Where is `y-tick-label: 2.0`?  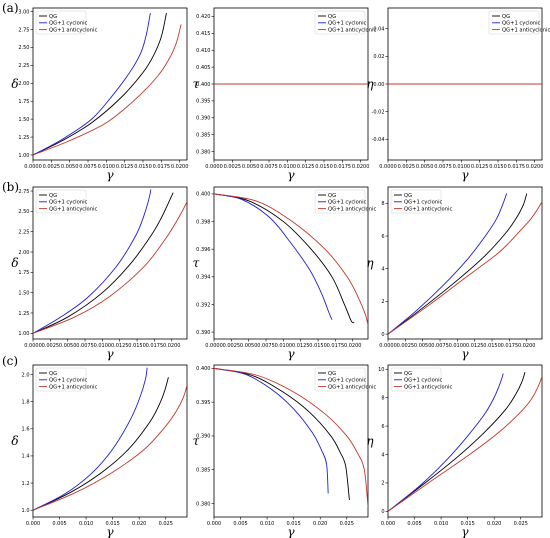
y-tick-label: 2.0 is located at coordinates (26, 375).